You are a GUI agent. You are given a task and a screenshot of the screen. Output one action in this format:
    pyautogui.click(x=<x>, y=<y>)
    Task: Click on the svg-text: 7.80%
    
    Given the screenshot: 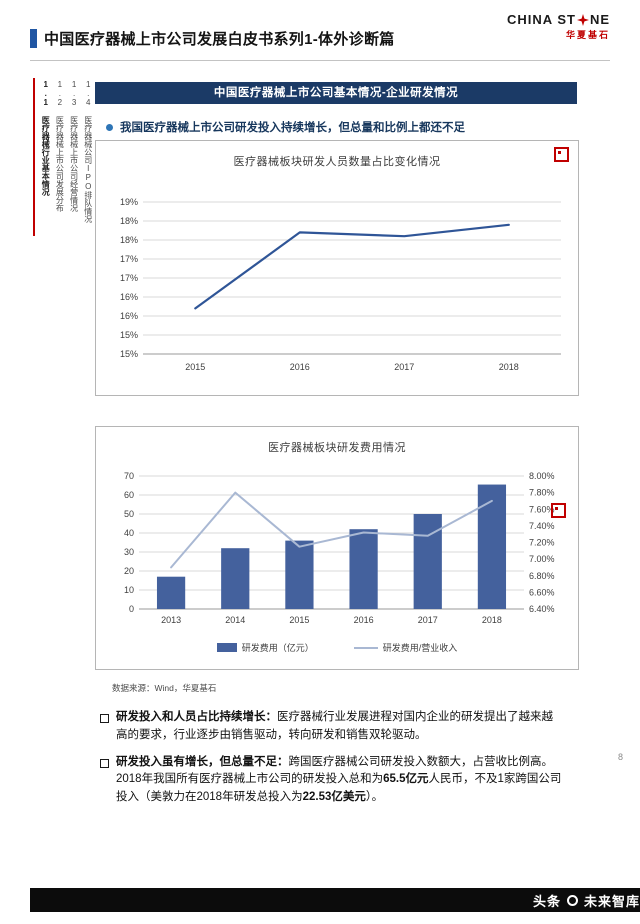 What is the action you would take?
    pyautogui.click(x=542, y=493)
    